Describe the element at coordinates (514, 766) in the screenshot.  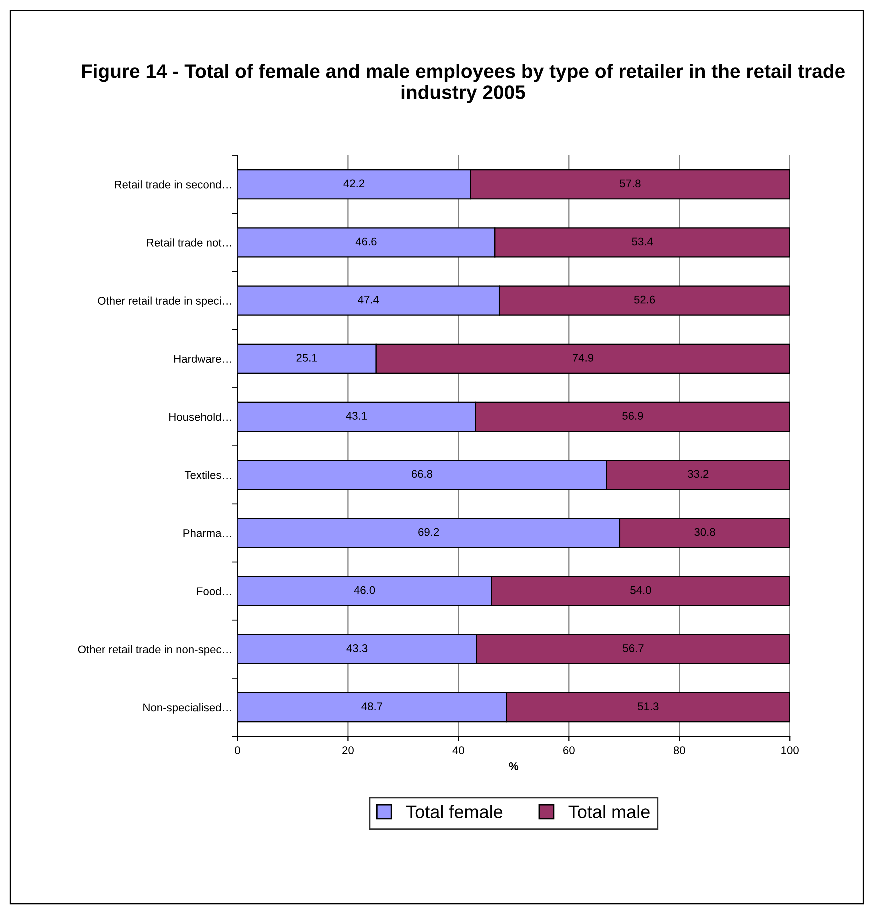
I see `x-axis-title: %` at that location.